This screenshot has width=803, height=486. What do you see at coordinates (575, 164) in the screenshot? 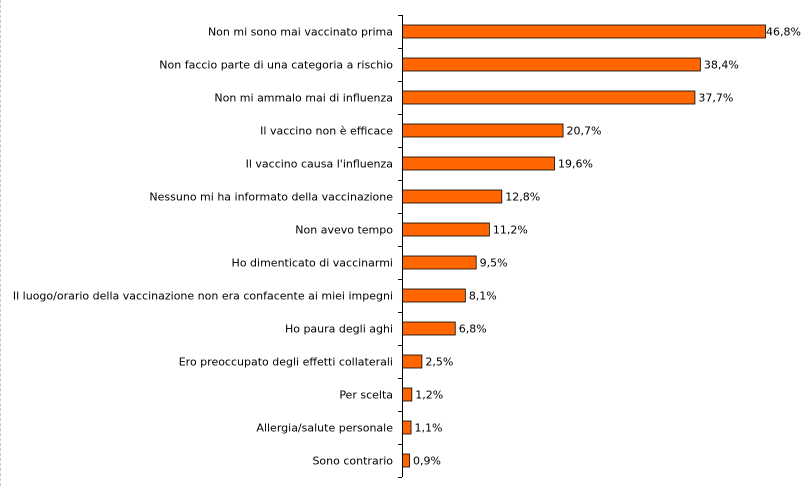
I see `data-label: 19,6%` at bounding box center [575, 164].